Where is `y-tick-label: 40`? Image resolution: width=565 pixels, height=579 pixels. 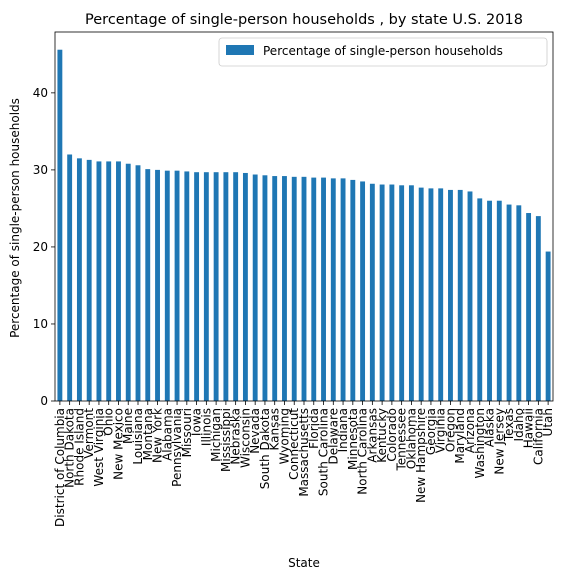
y-tick-label: 40 is located at coordinates (40, 93).